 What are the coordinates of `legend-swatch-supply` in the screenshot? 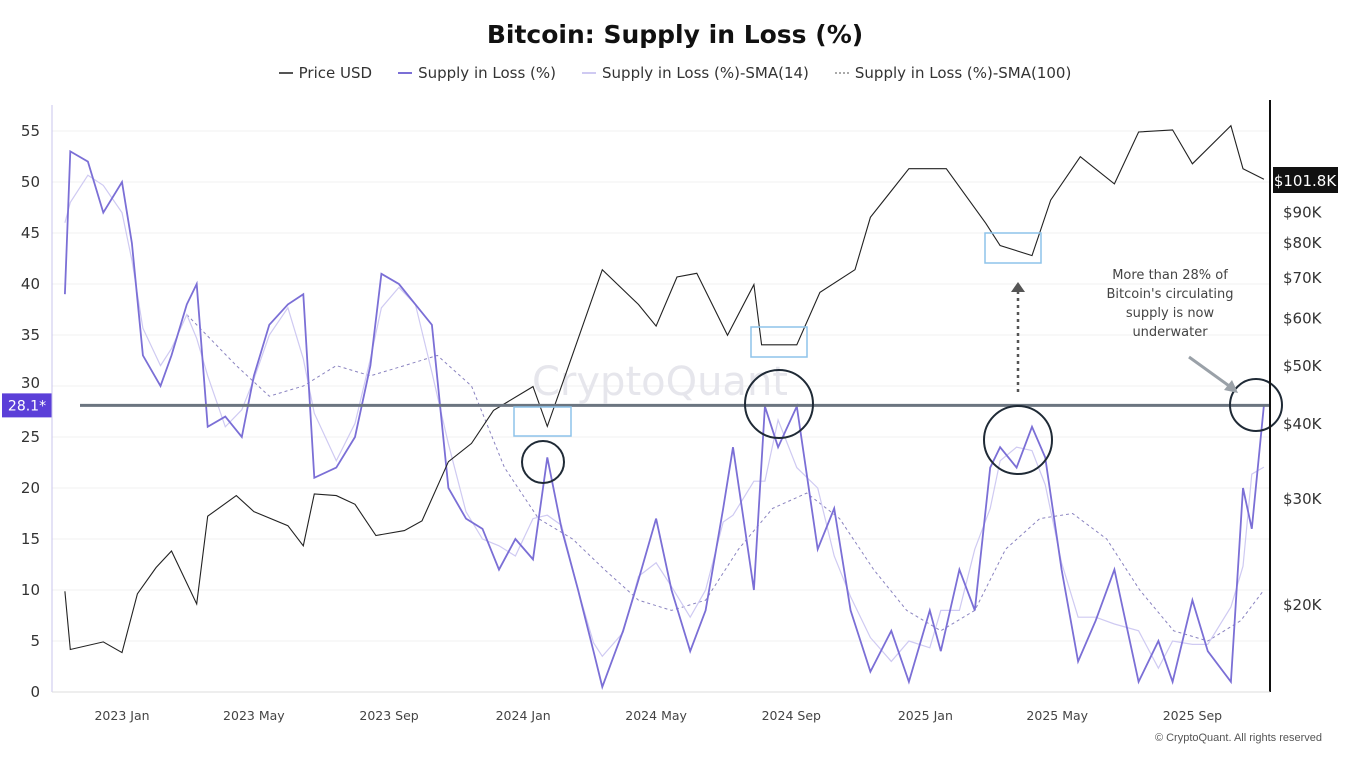 It's located at (405, 73).